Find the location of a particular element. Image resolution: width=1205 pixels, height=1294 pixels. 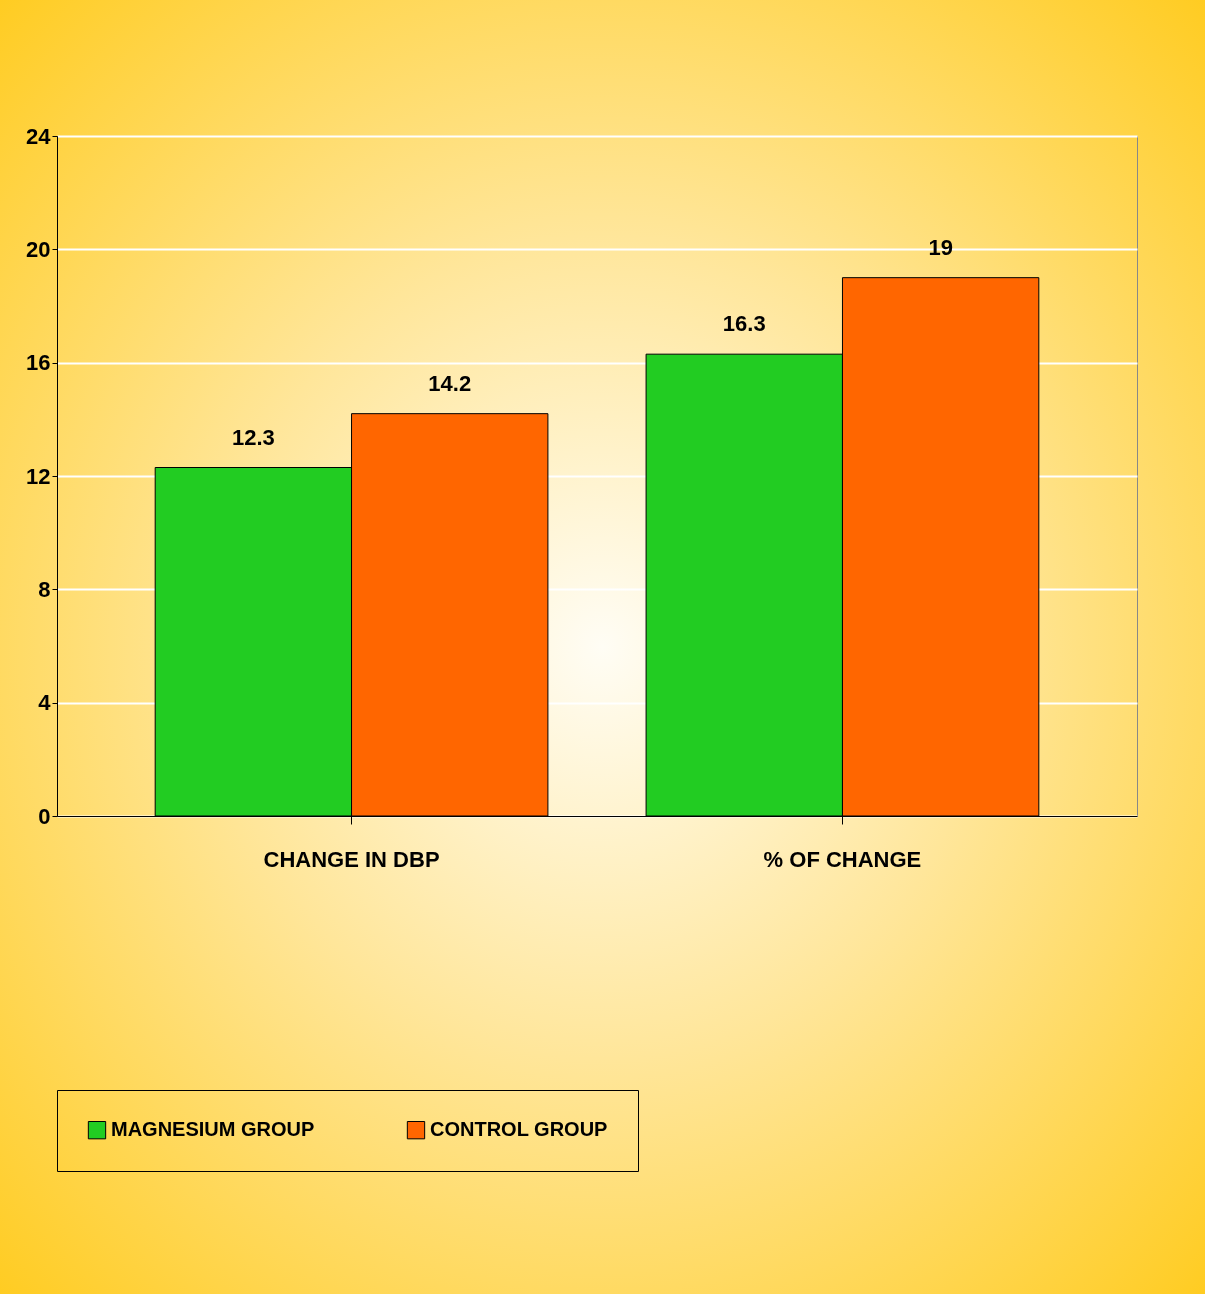

y-tick-label: 4 is located at coordinates (45, 703).